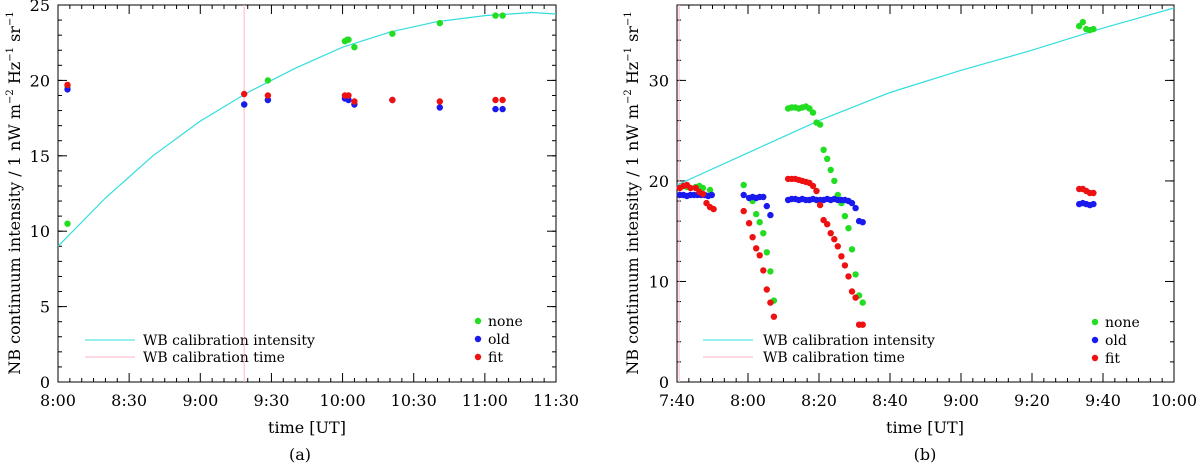  I want to click on legend-old-label-a: old, so click(499, 340).